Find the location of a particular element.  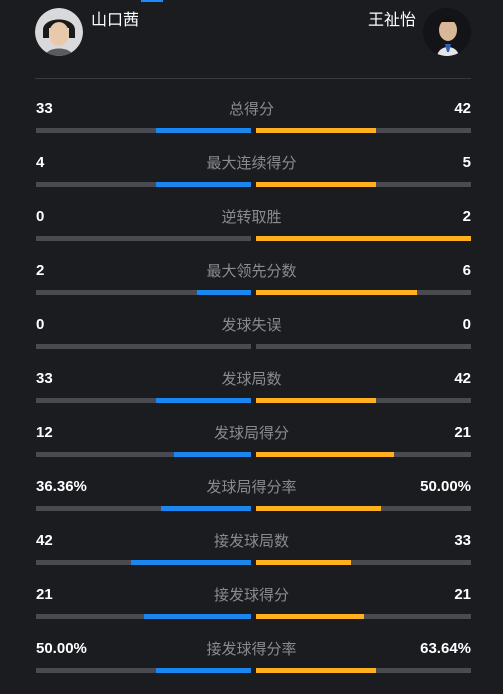

player-name-right: 王祉怡 is located at coordinates (391, 19).